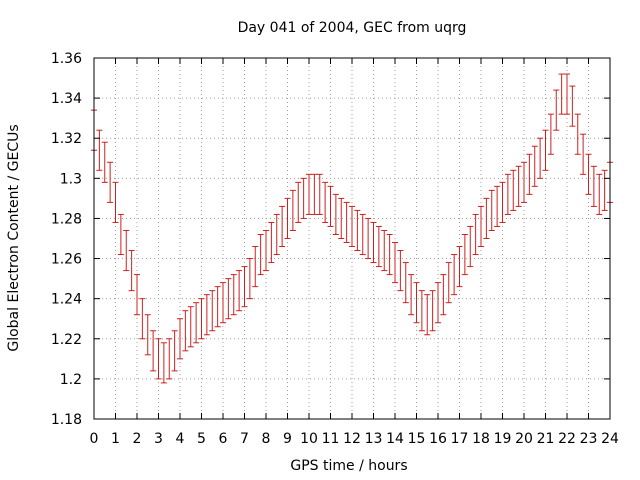  What do you see at coordinates (481, 439) in the screenshot?
I see `x-tick-label: 18` at bounding box center [481, 439].